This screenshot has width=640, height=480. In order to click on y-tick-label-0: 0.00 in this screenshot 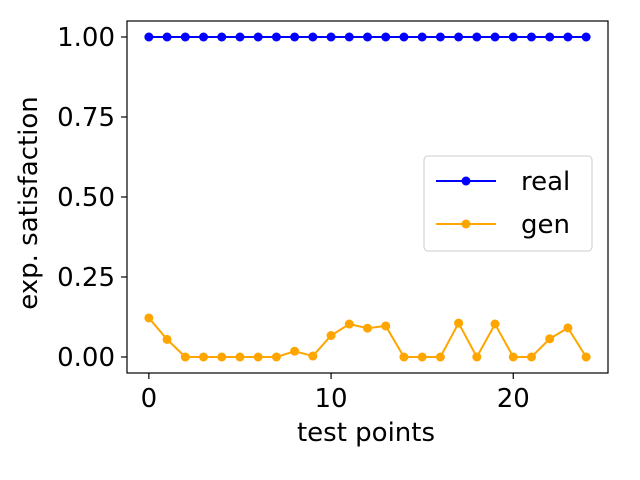, I will do `click(86, 358)`.